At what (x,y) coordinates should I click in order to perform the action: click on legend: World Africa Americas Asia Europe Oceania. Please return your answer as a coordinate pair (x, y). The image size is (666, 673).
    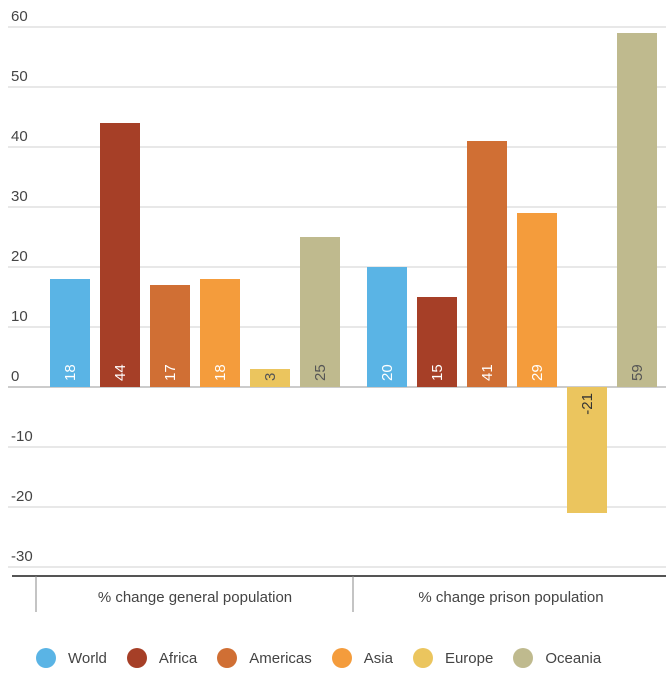
    Looking at the image, I should click on (328, 658).